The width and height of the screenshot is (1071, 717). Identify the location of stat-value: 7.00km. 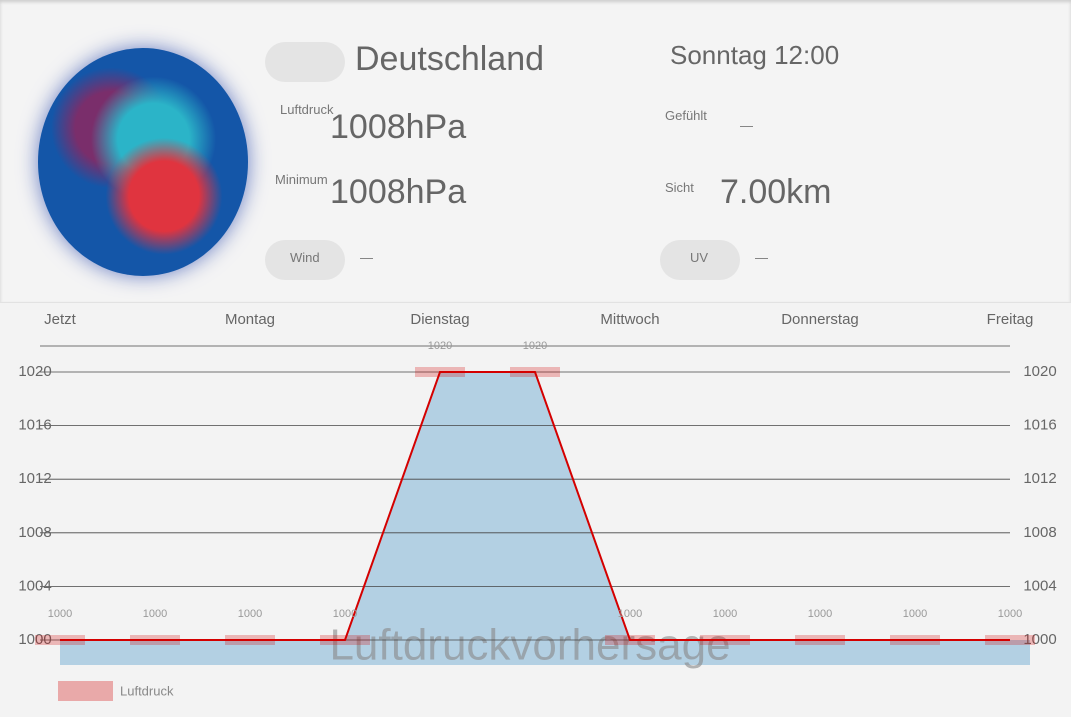
(776, 192).